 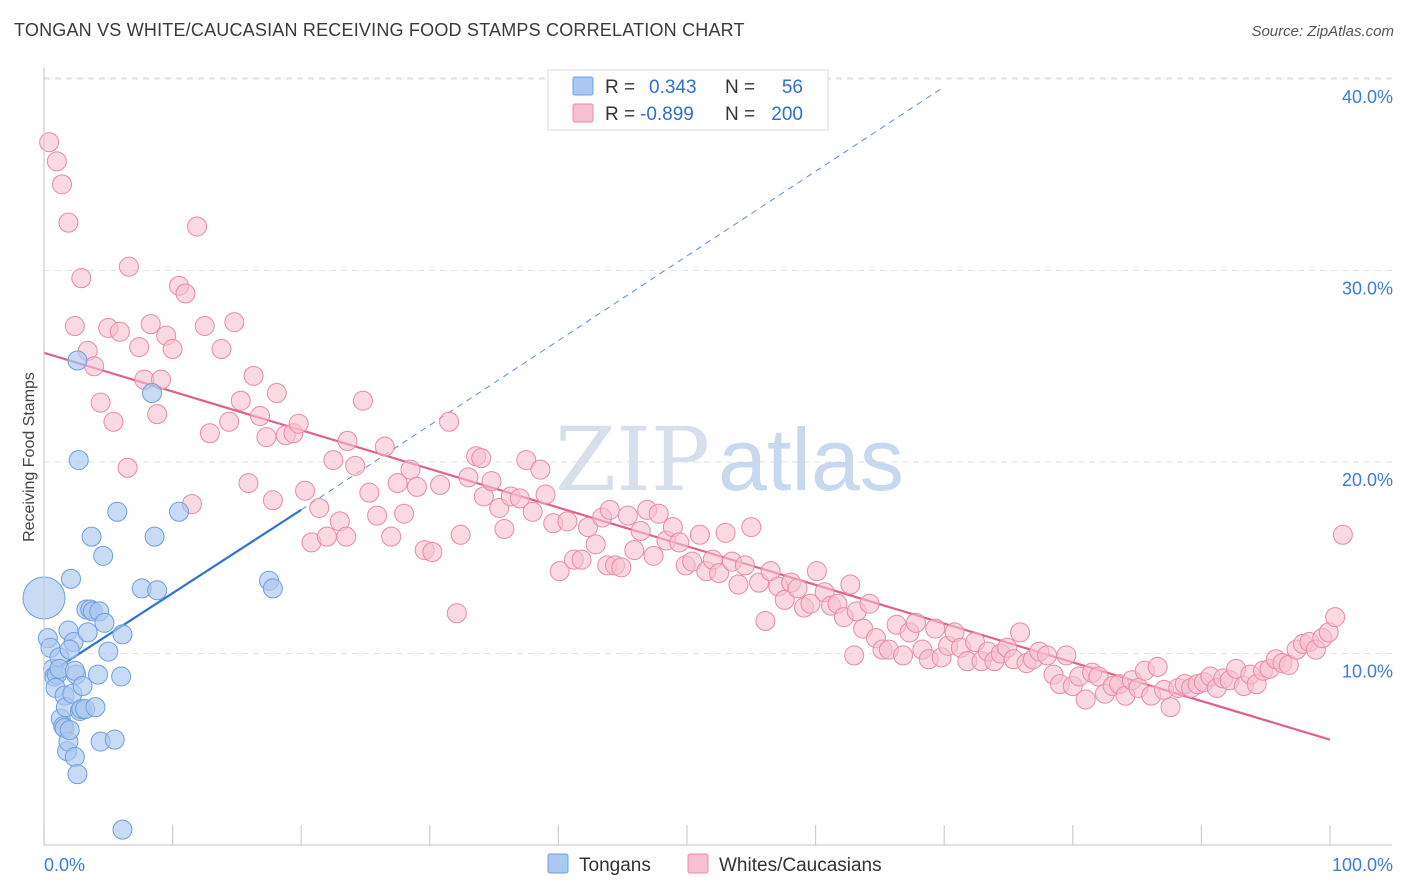 What do you see at coordinates (714, 864) in the screenshot?
I see `bottom-legend: Tongans Whites/Caucasians` at bounding box center [714, 864].